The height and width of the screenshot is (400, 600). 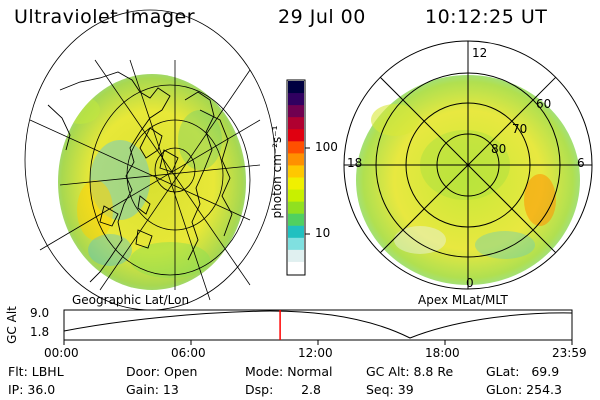 I want to click on colorbar-tick-10: 10, so click(x=323, y=233).